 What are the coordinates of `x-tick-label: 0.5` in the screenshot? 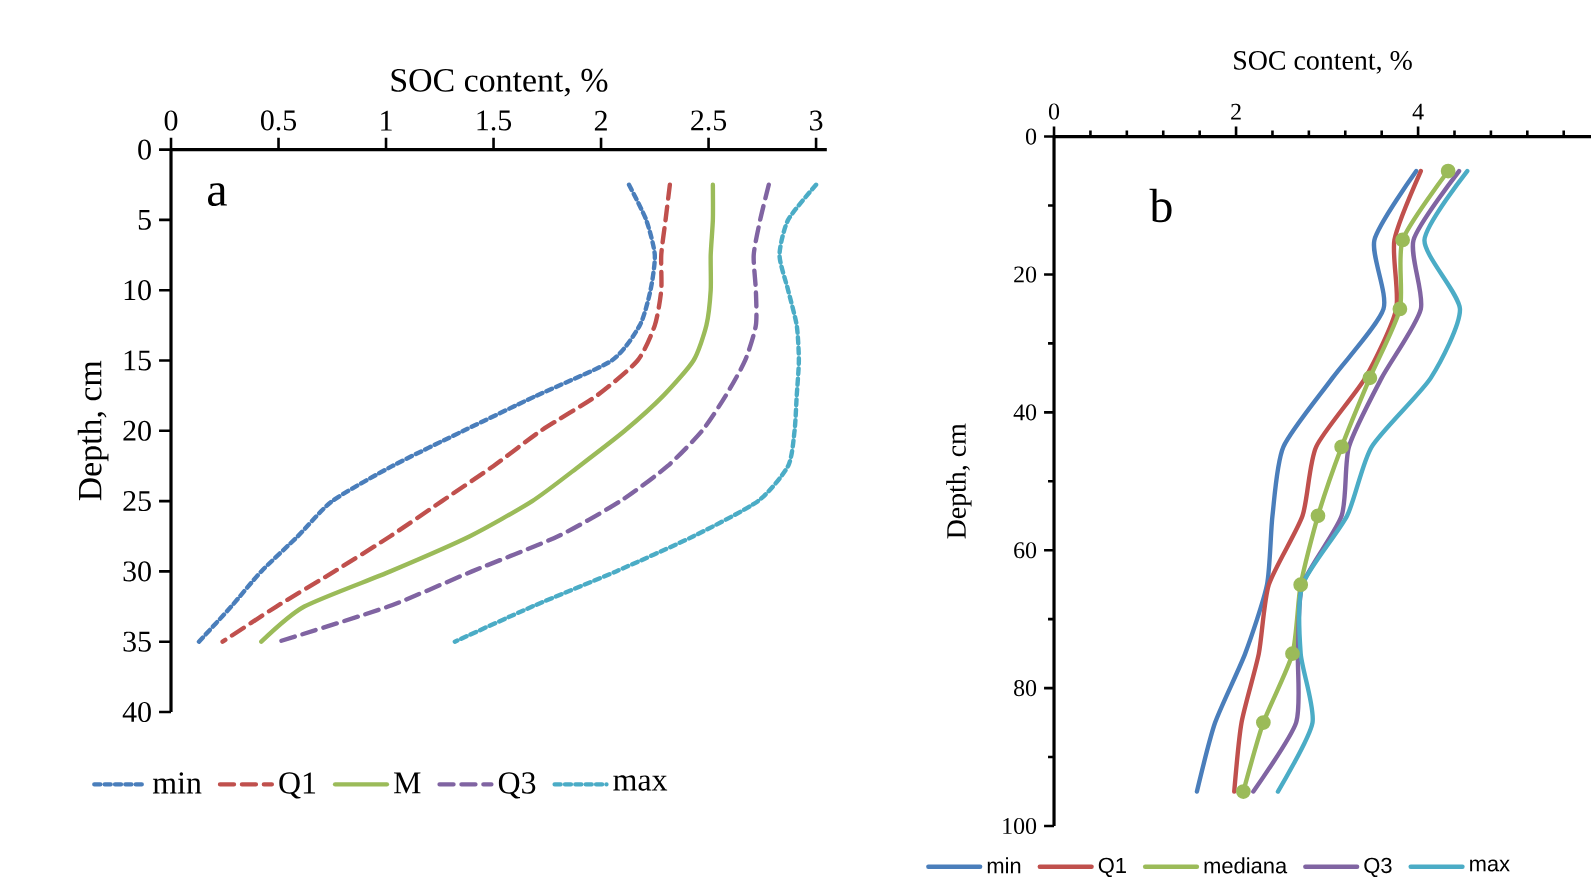 It's located at (278, 120).